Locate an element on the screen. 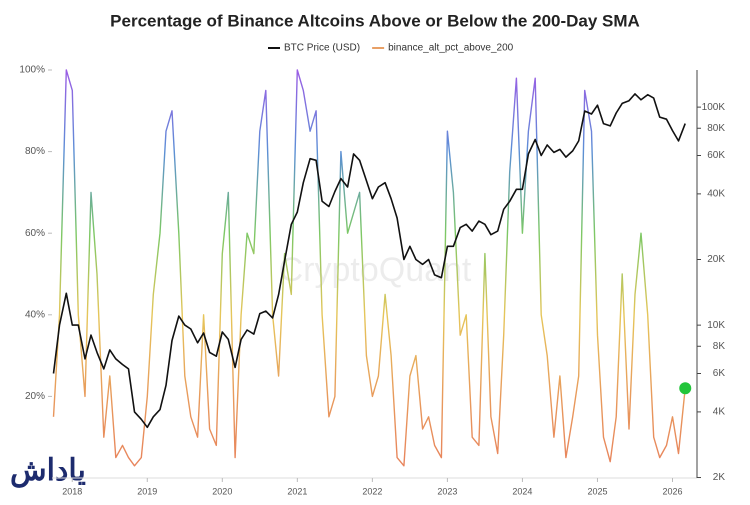  x-tick-label: 2019 is located at coordinates (147, 491).